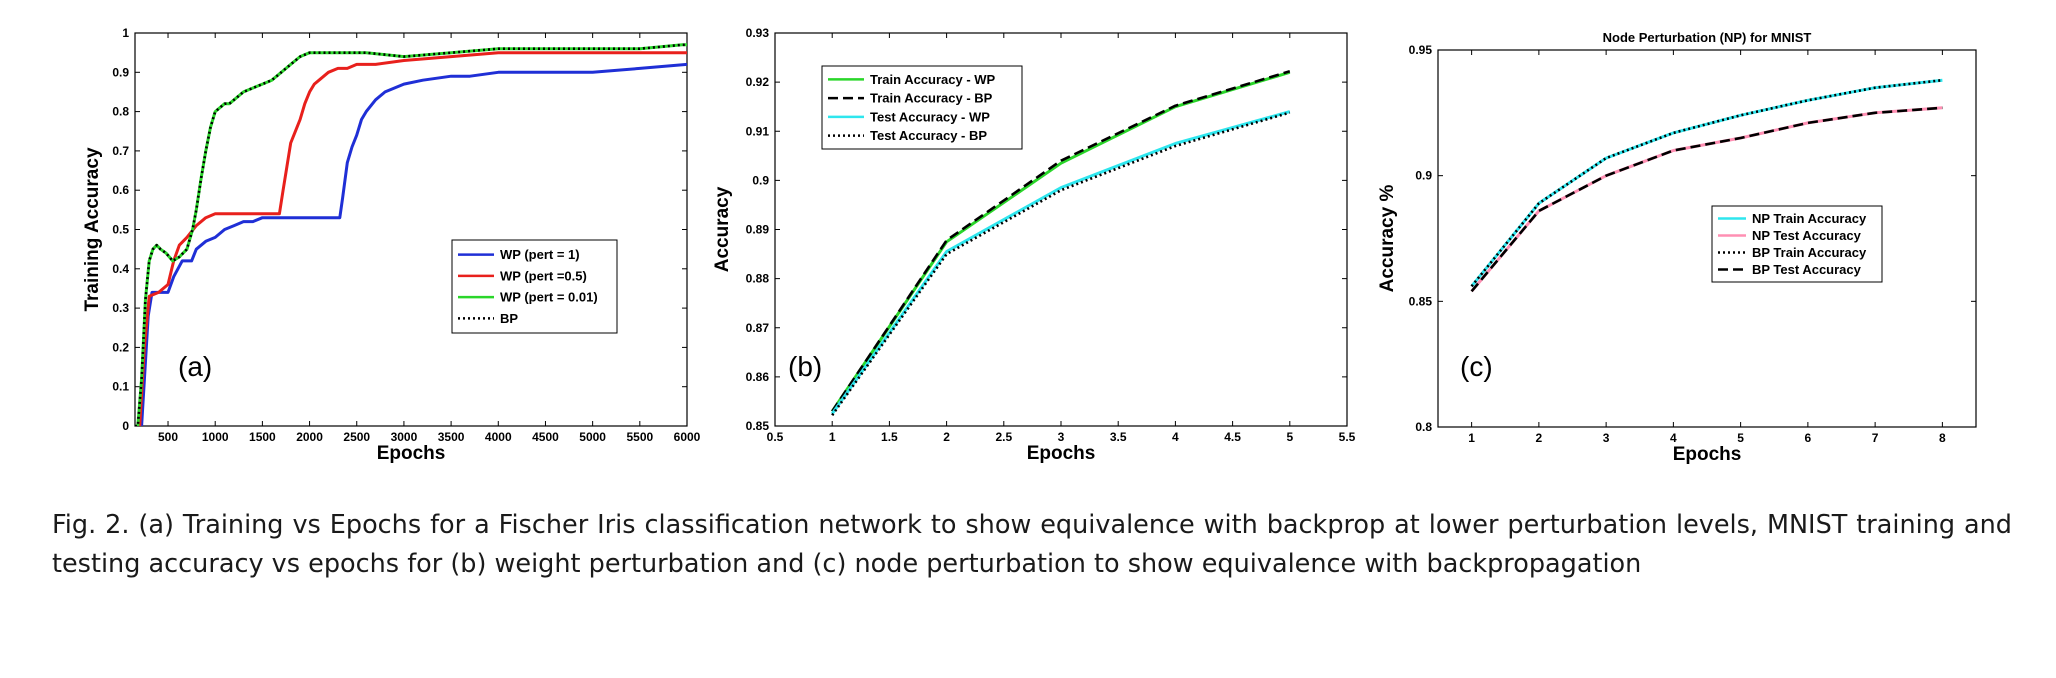 The image size is (2056, 678). I want to click on legend-entry: BP Train Accuracy, so click(1809, 252).